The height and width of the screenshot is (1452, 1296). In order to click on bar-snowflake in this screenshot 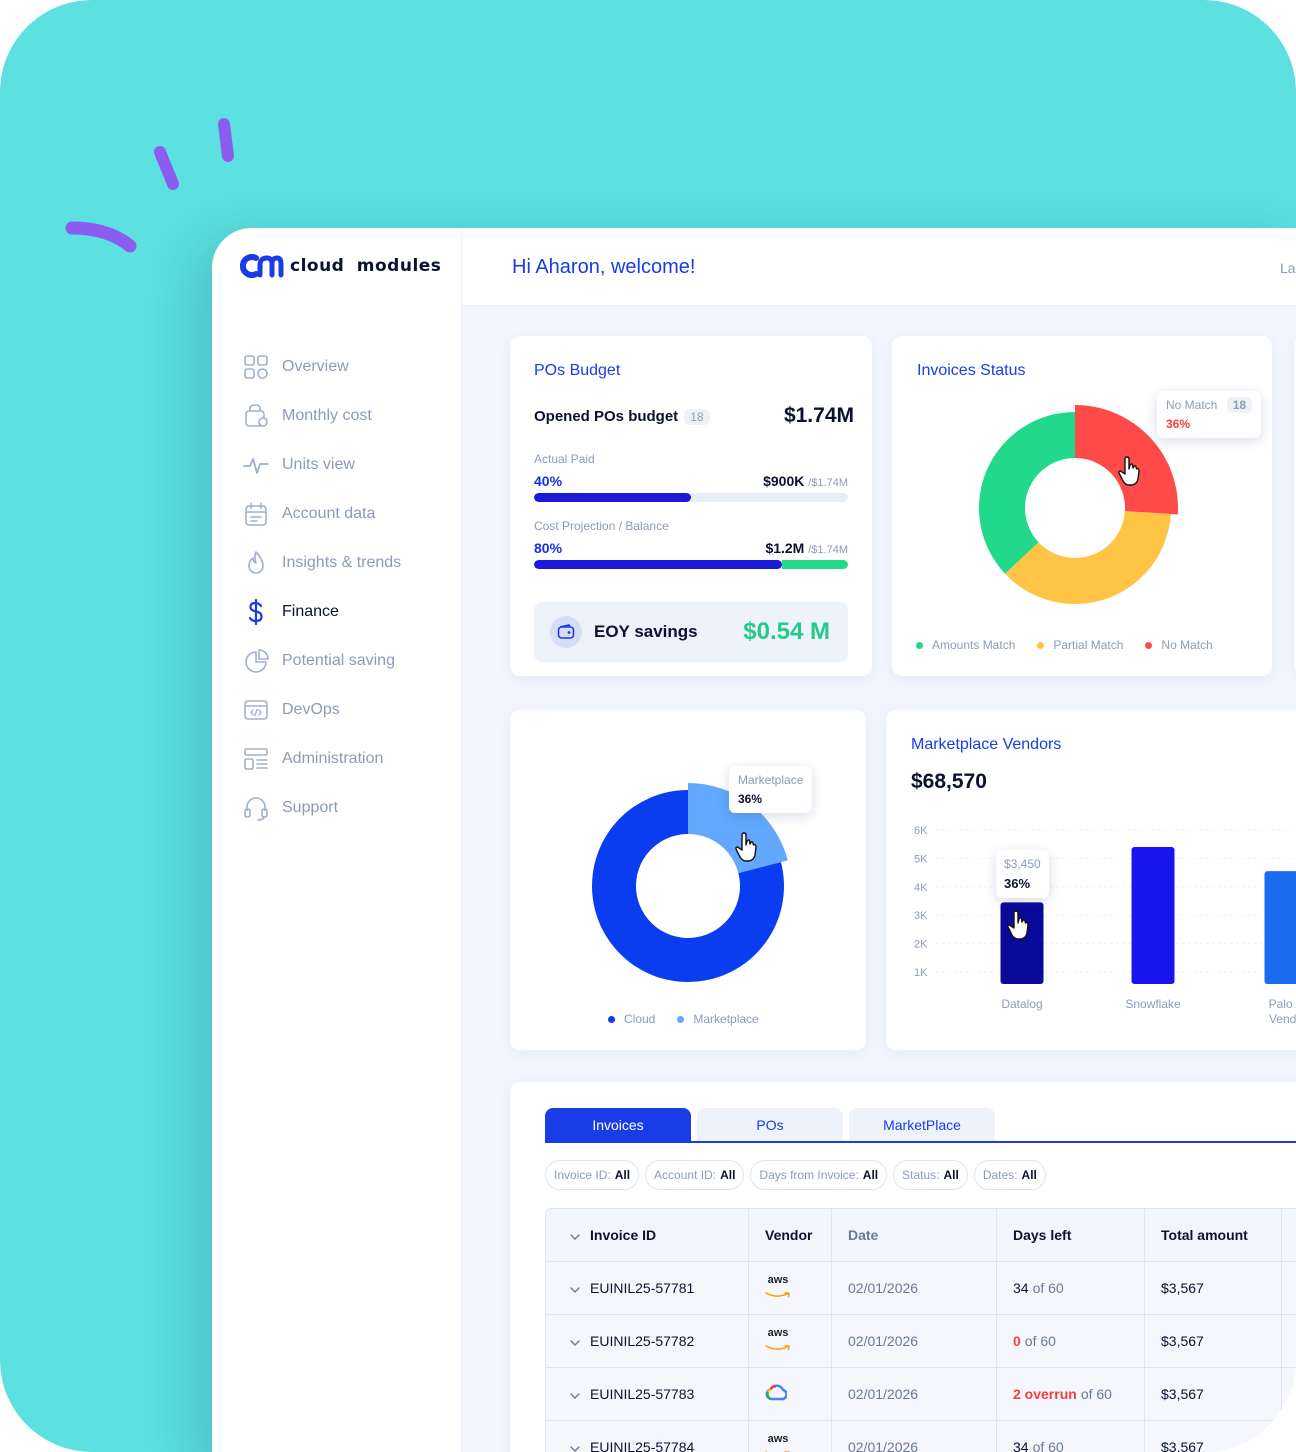, I will do `click(1153, 915)`.